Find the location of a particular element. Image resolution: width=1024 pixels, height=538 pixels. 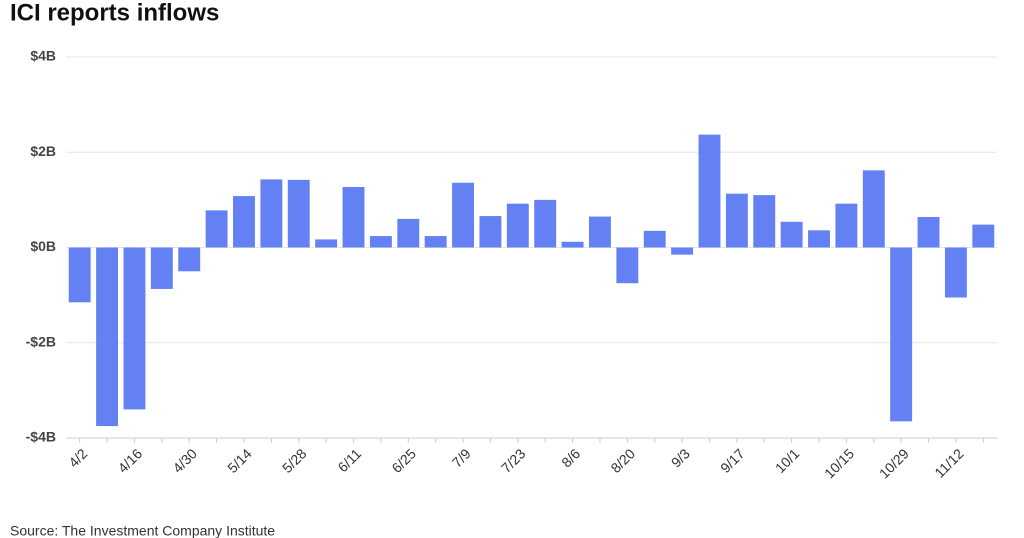

source-note: Source: The Investment Company Institute is located at coordinates (142, 530).